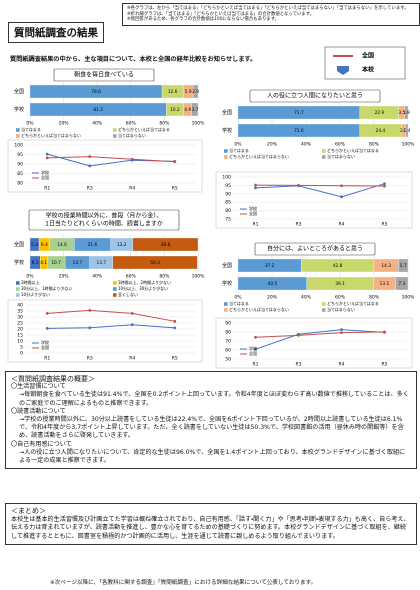 This screenshot has width=420, height=590. Describe the element at coordinates (97, 124) in the screenshot. I see `x-tick-label: 40%` at that location.